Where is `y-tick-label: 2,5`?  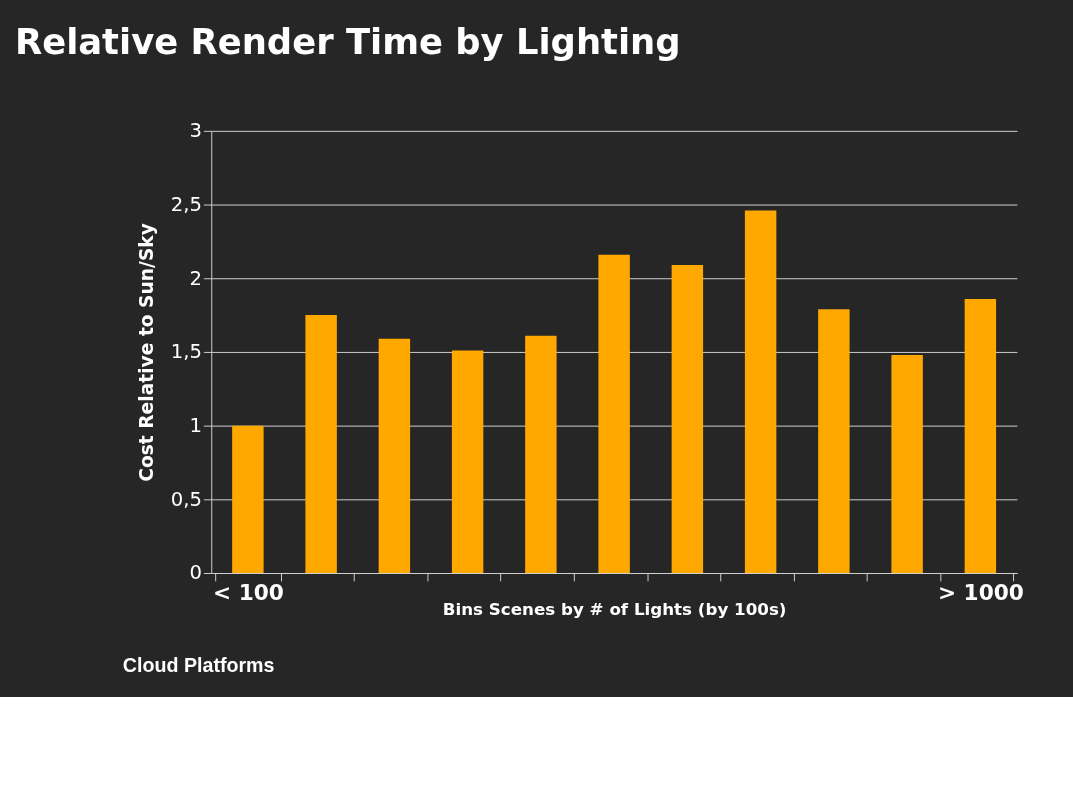 y-tick-label: 2,5 is located at coordinates (186, 204).